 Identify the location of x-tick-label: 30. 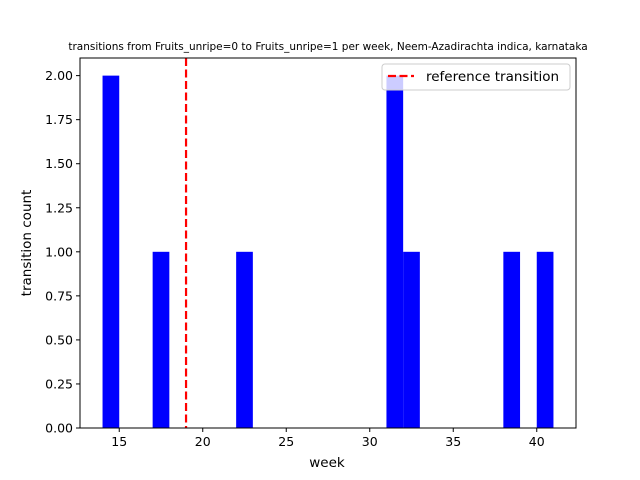
(370, 441).